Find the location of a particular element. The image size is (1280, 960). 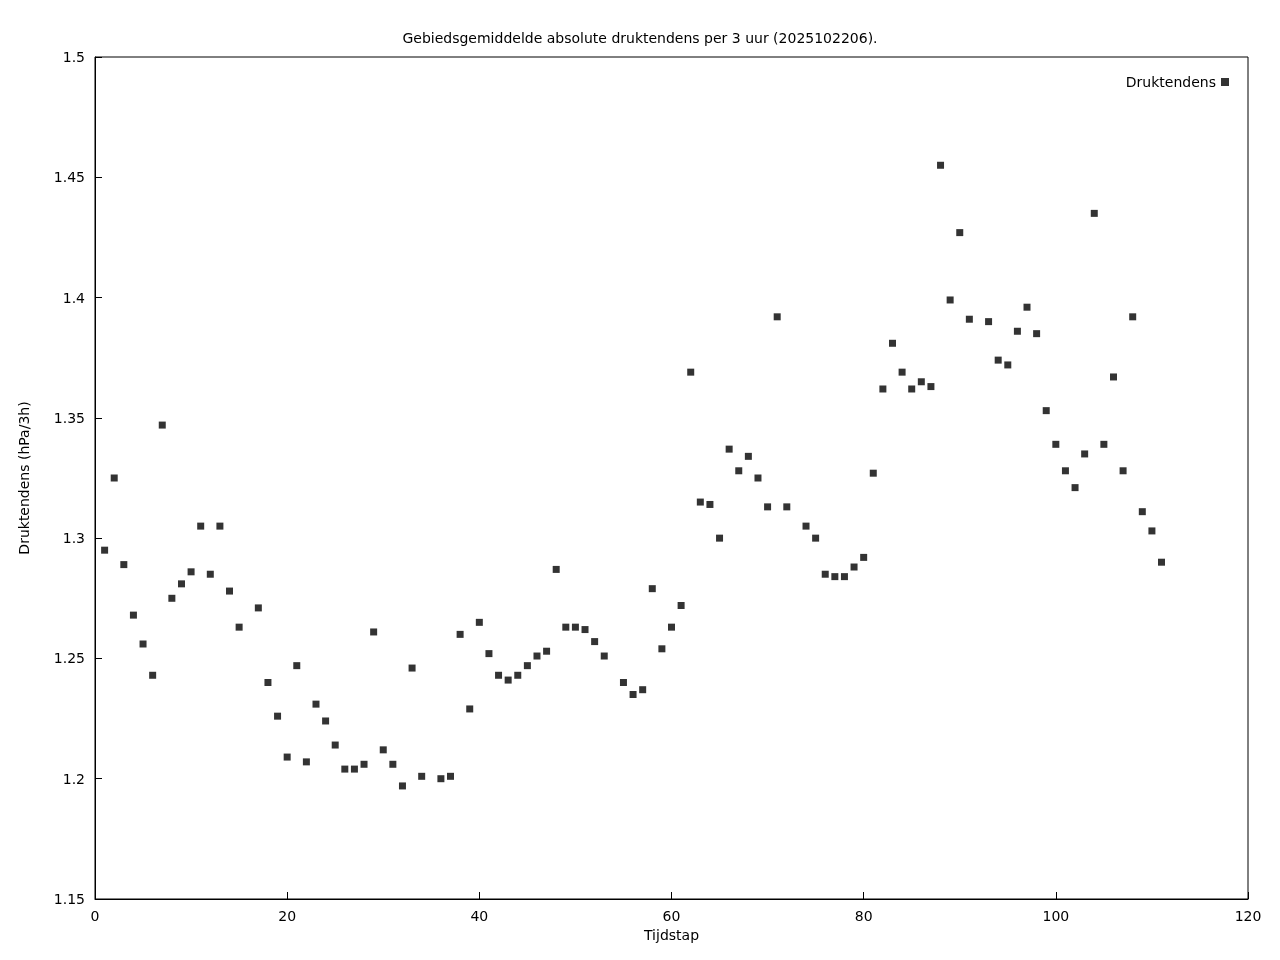

y-tick-label: 1.15 is located at coordinates (69, 899).